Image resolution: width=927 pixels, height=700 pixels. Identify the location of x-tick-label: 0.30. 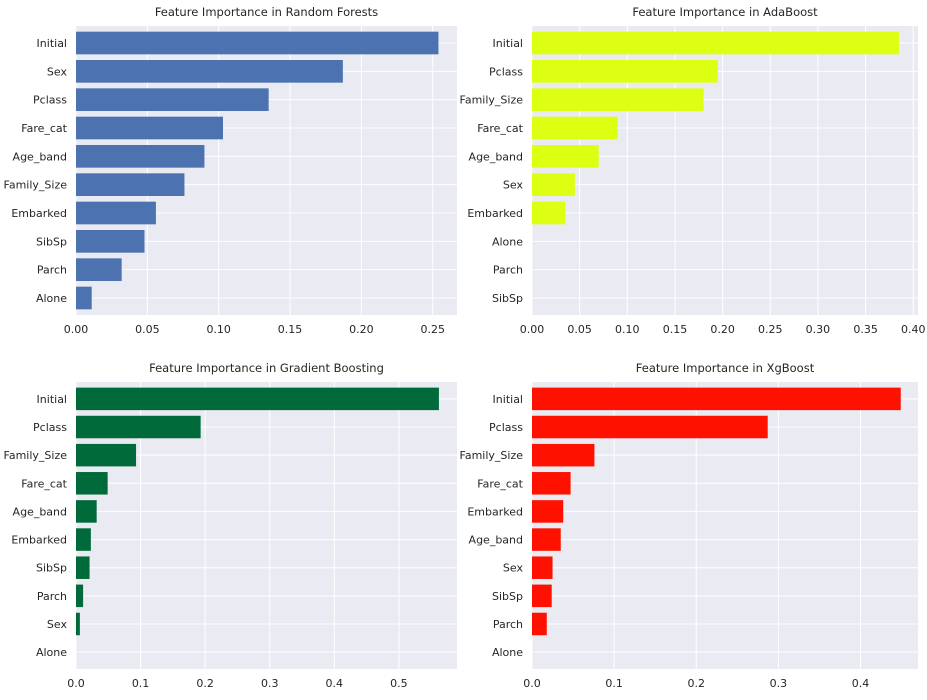
(818, 329).